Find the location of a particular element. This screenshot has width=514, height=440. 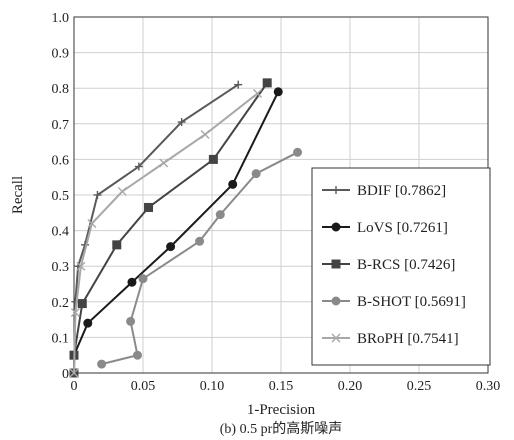

y-tick-label: 0.3 is located at coordinates (61, 267).